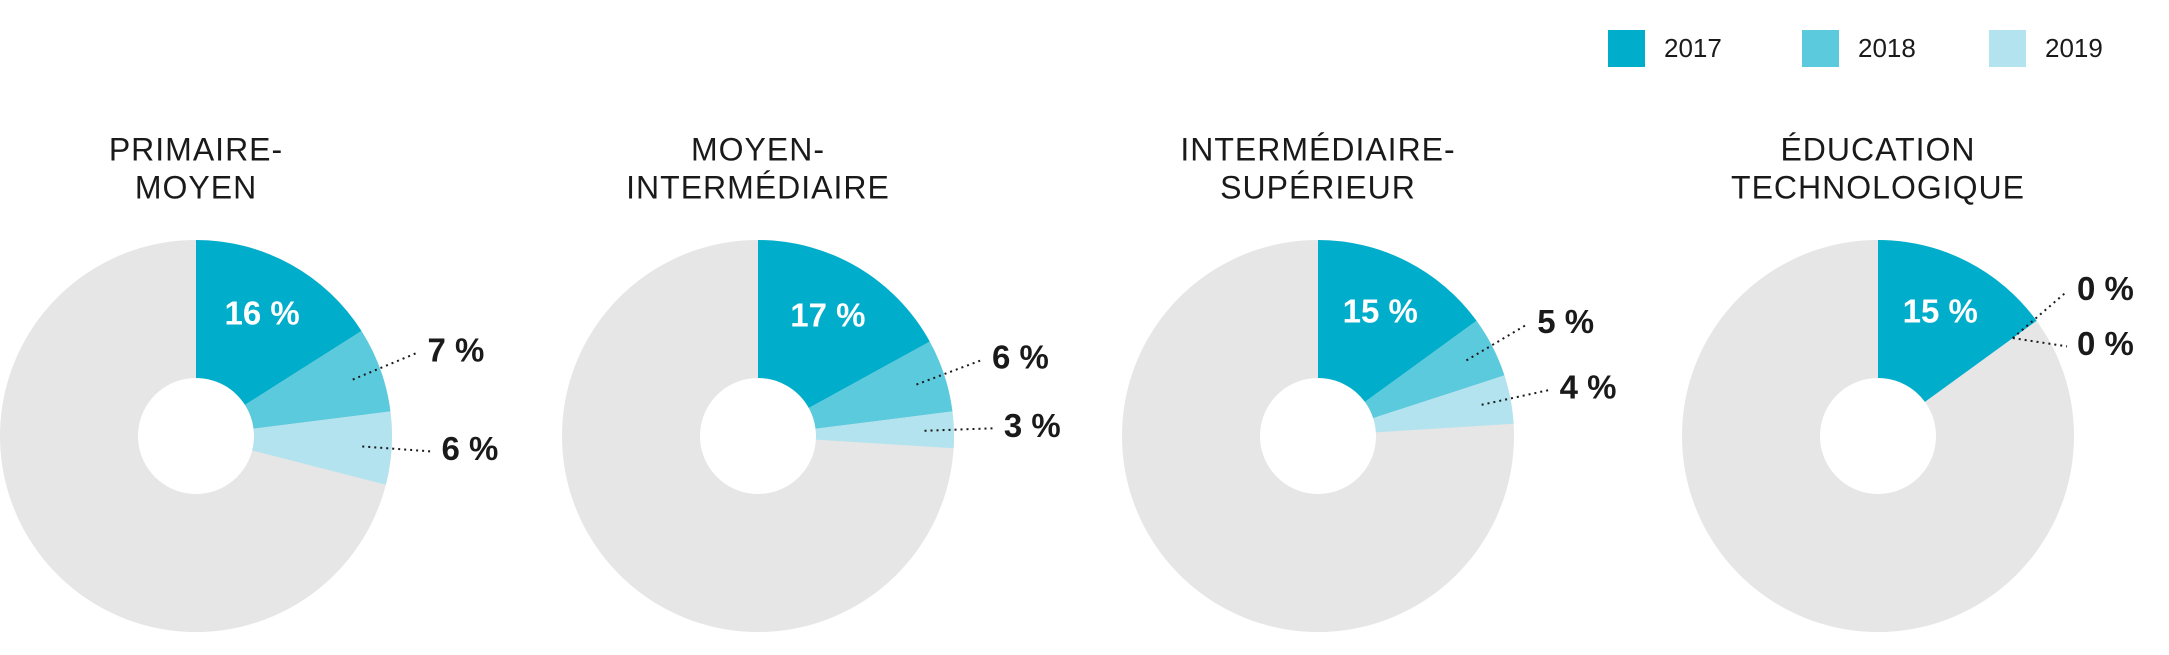 The height and width of the screenshot is (655, 2169). What do you see at coordinates (455, 349) in the screenshot?
I see `value-label: 7 %` at bounding box center [455, 349].